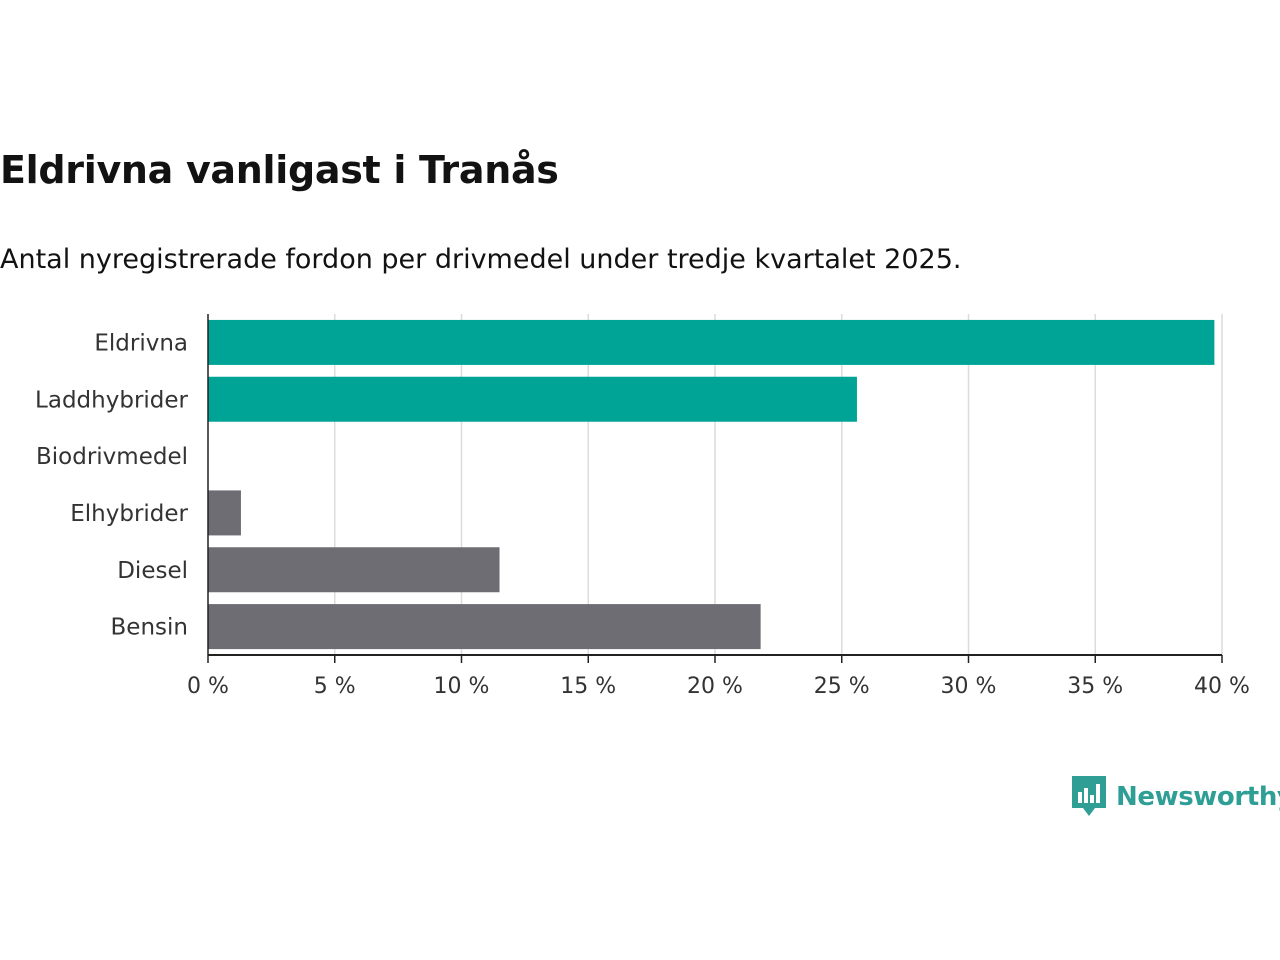 This screenshot has height=960, width=1280. Describe the element at coordinates (112, 457) in the screenshot. I see `category-label: Biodrivmedel` at that location.